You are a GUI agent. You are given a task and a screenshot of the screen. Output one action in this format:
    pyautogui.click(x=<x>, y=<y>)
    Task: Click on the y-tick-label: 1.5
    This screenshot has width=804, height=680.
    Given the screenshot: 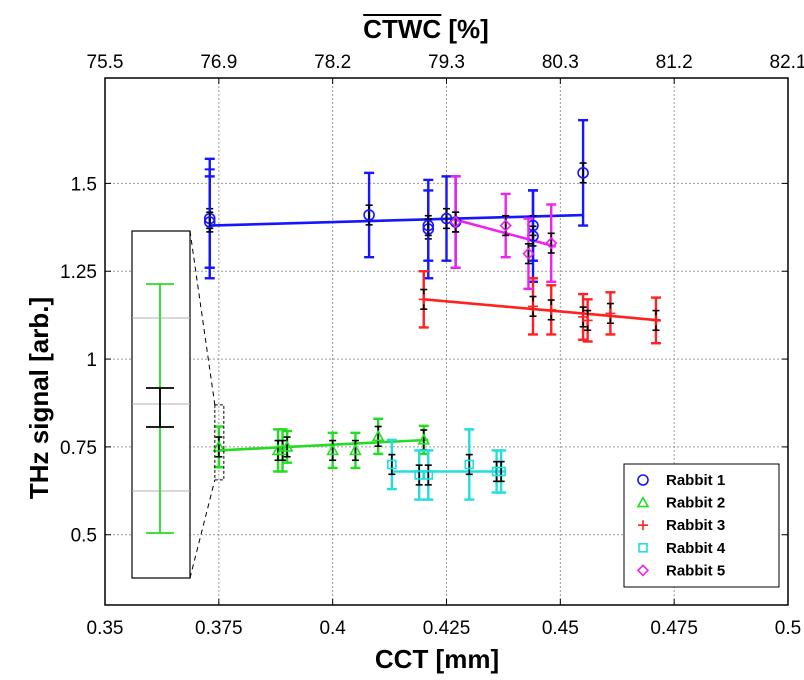 What is the action you would take?
    pyautogui.click(x=84, y=184)
    